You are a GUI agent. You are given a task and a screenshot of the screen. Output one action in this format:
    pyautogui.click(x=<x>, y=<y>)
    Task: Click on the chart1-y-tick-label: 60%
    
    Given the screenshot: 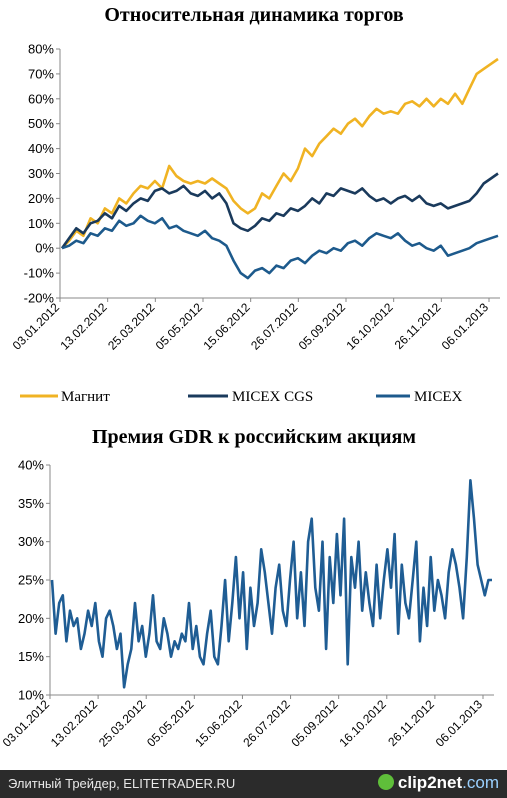 What is the action you would take?
    pyautogui.click(x=41, y=98)
    